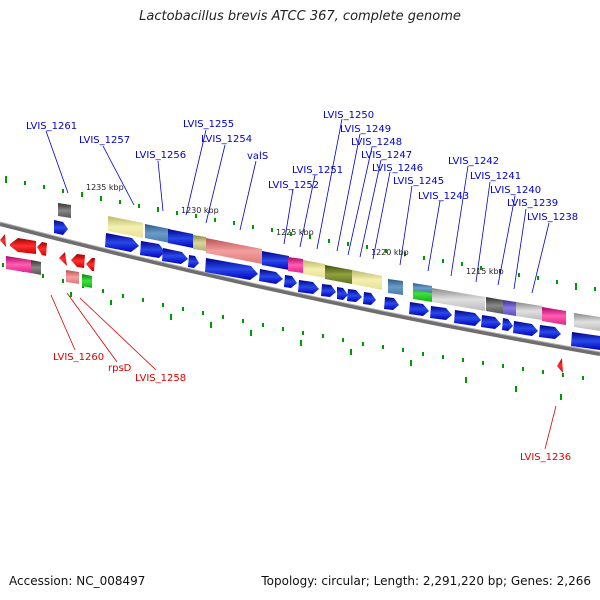 This screenshot has height=600, width=600. What do you see at coordinates (348, 115) in the screenshot?
I see `gene-label-lvis-1250: LVIS_1250` at bounding box center [348, 115].